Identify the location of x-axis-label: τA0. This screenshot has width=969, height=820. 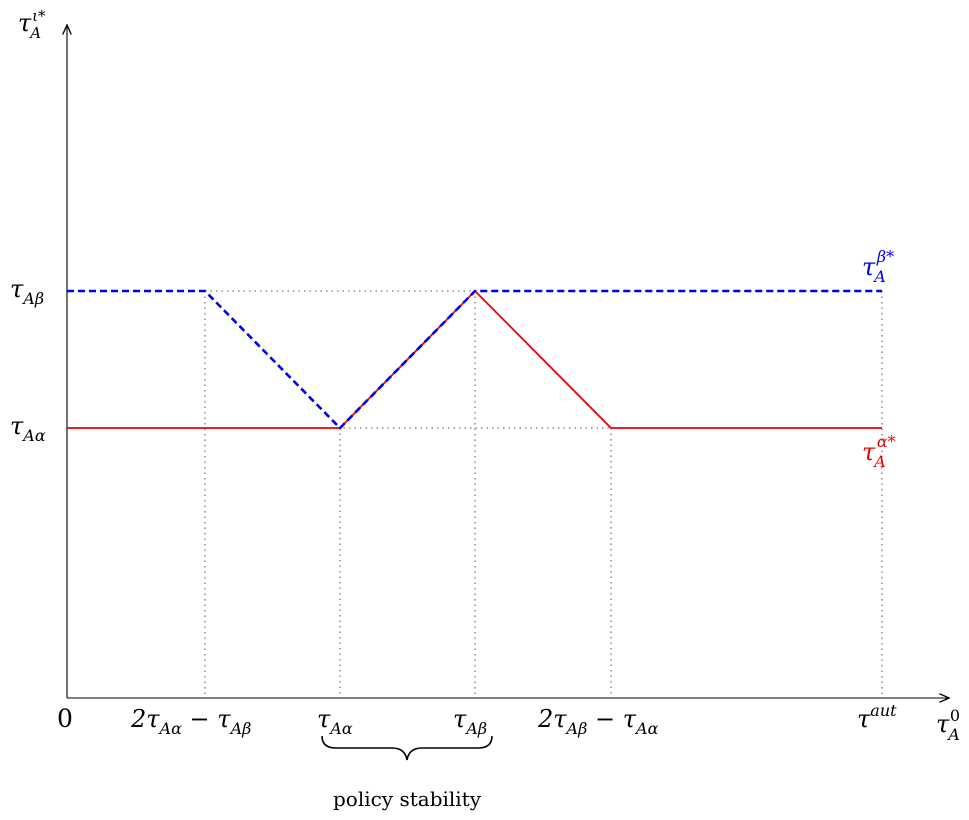
(948, 725).